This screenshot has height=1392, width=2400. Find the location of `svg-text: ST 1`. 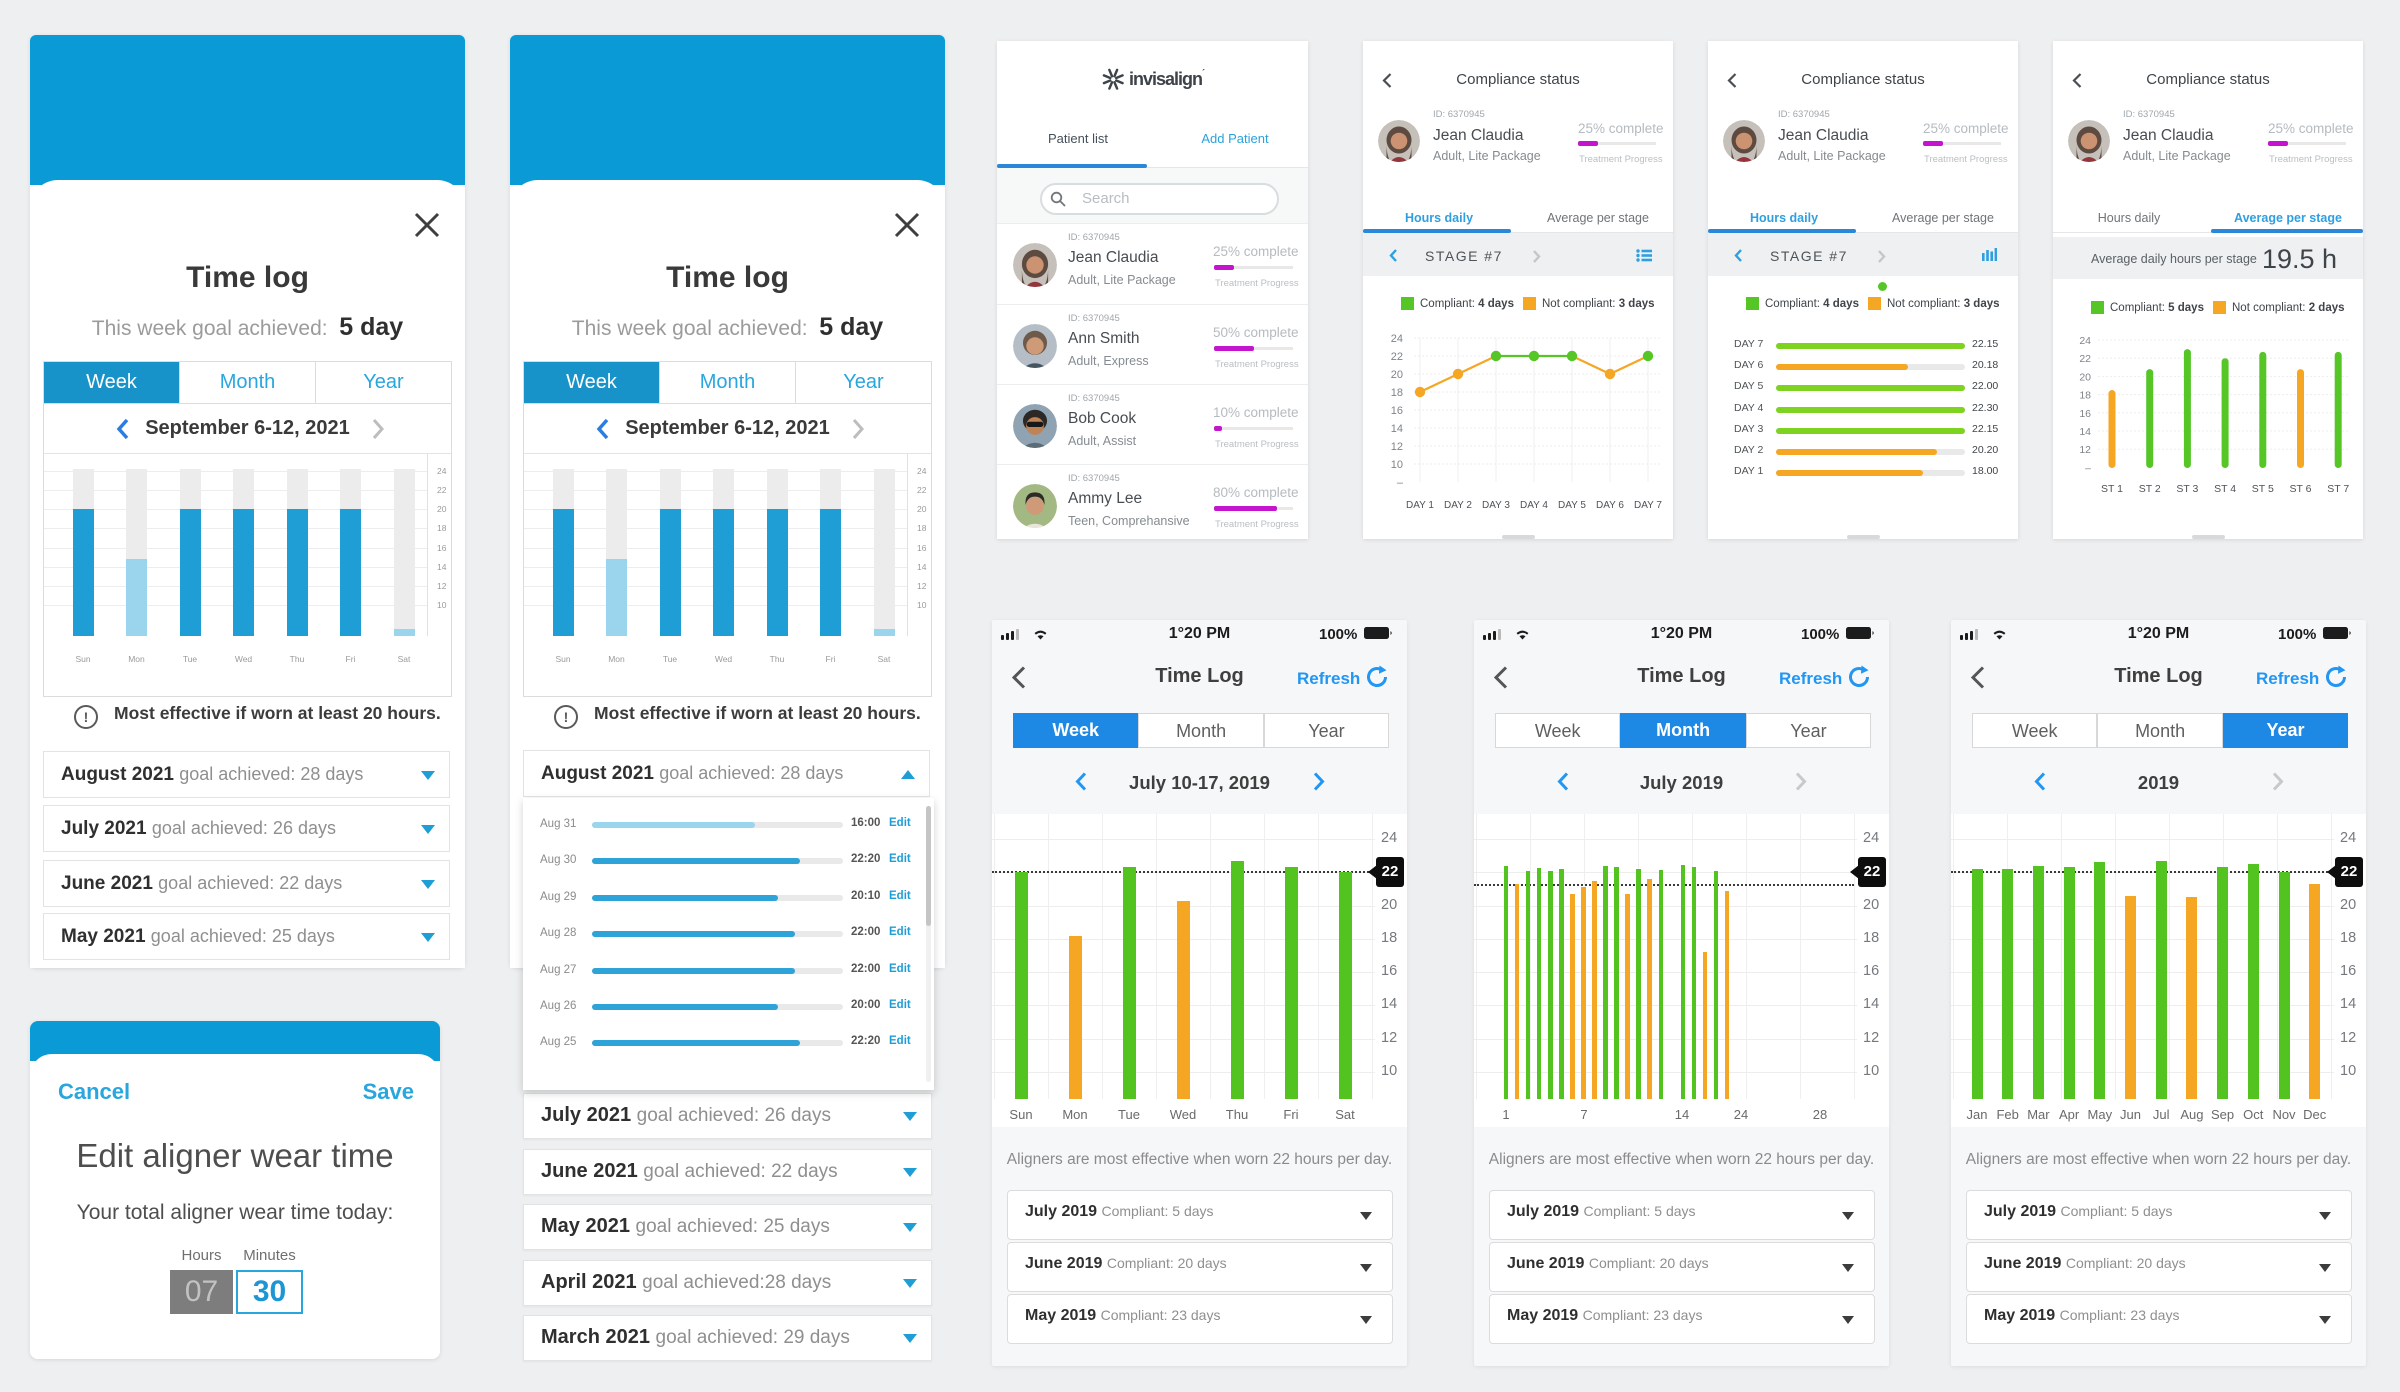

svg-text: ST 1 is located at coordinates (2112, 489).